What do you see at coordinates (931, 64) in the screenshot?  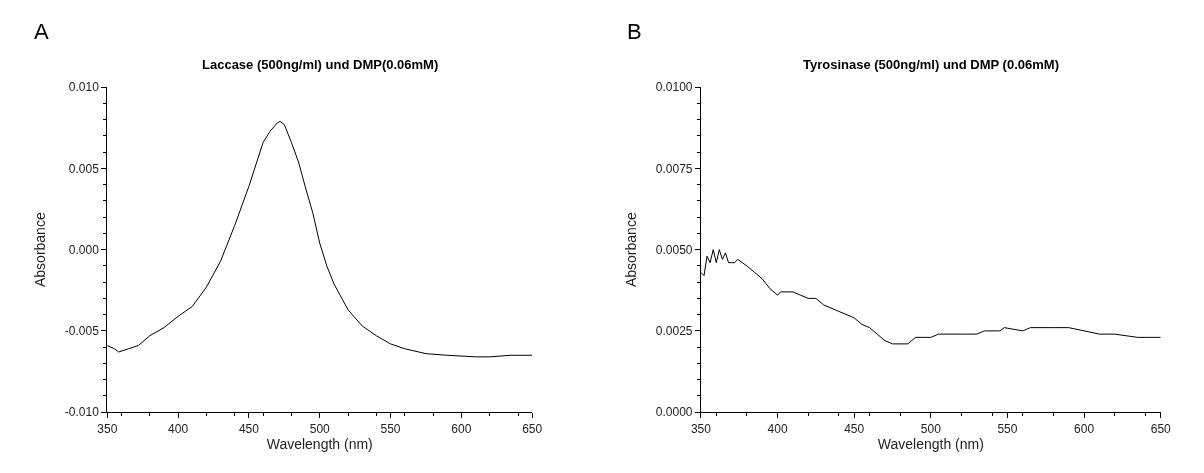 I see `chart-title: Tyrosinase (500ng/ml) und DMP (0.06mM)` at bounding box center [931, 64].